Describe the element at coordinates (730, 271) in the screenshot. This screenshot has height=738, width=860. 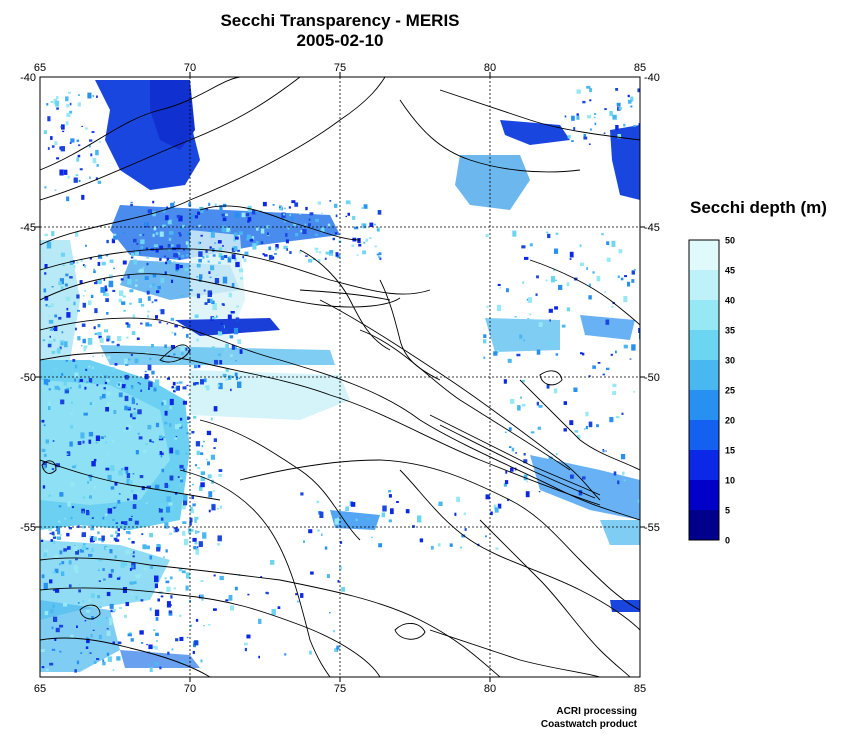
I see `colorbar-tick-label-45: 45` at that location.